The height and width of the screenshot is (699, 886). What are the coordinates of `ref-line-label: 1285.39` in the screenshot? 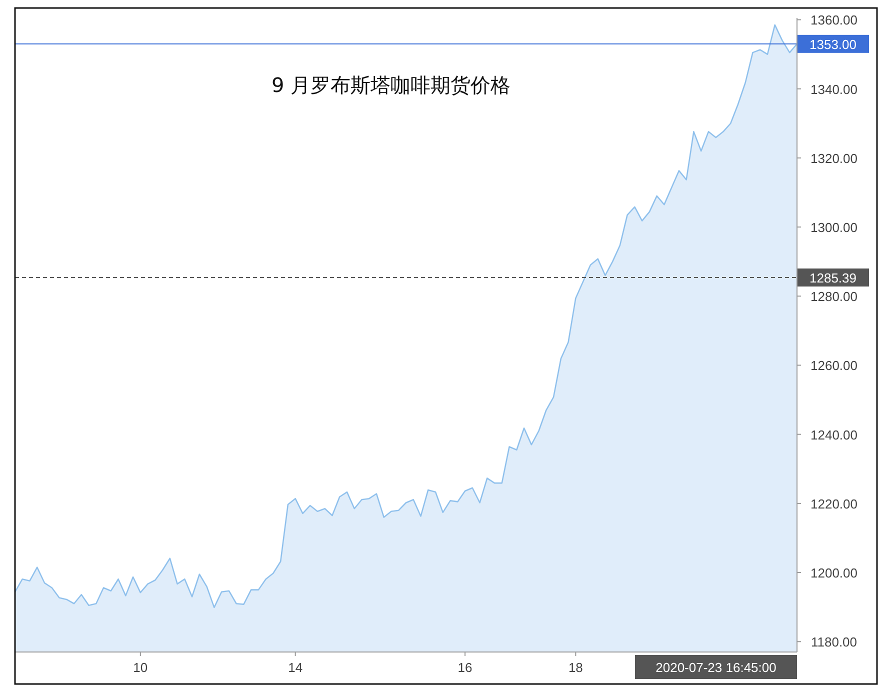 It's located at (833, 278).